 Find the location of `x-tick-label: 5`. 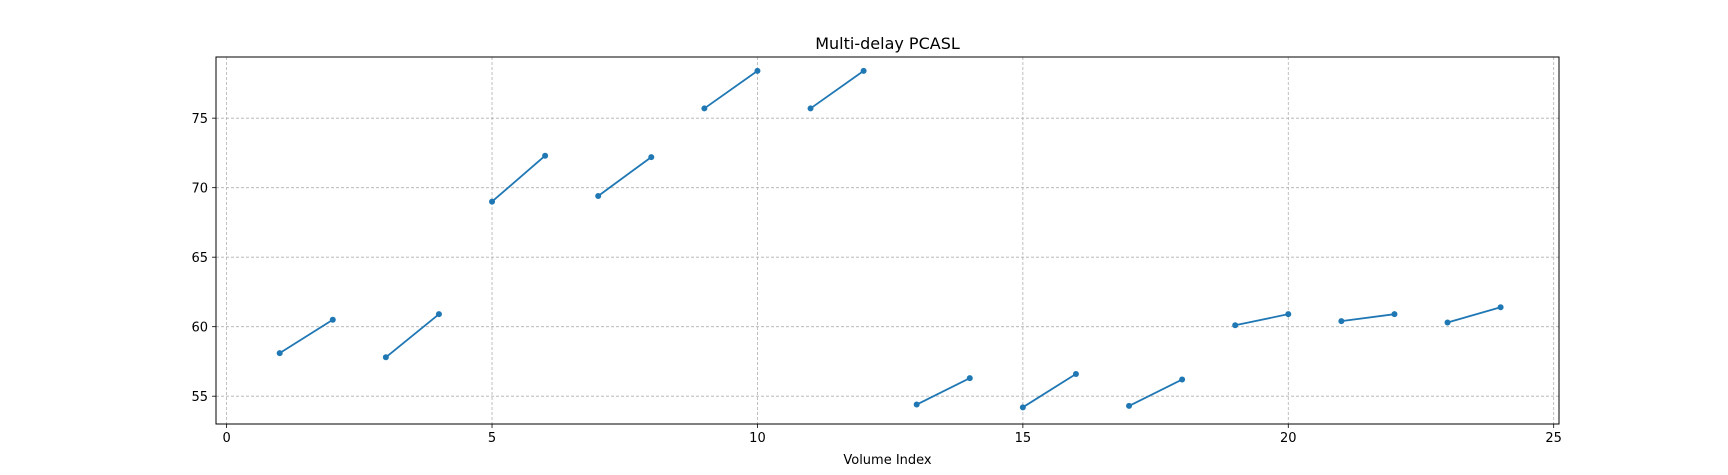

x-tick-label: 5 is located at coordinates (492, 438).